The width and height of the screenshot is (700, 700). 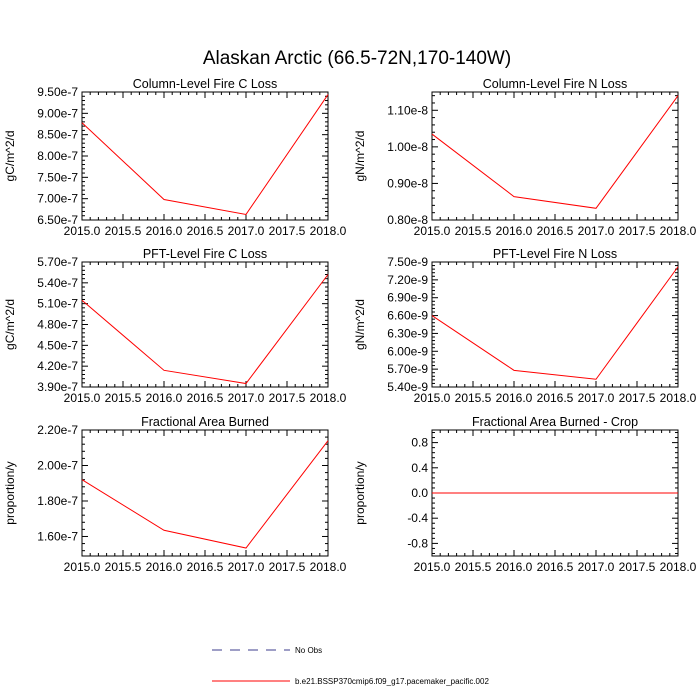 What do you see at coordinates (555, 254) in the screenshot?
I see `panel-title: PFT-Level Fire N Loss` at bounding box center [555, 254].